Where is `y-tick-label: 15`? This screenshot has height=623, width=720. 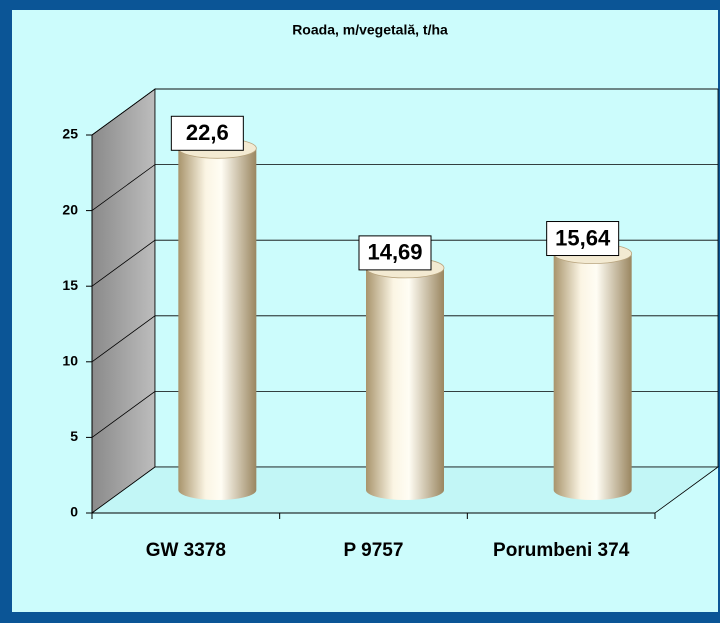 y-tick-label: 15 is located at coordinates (70, 285).